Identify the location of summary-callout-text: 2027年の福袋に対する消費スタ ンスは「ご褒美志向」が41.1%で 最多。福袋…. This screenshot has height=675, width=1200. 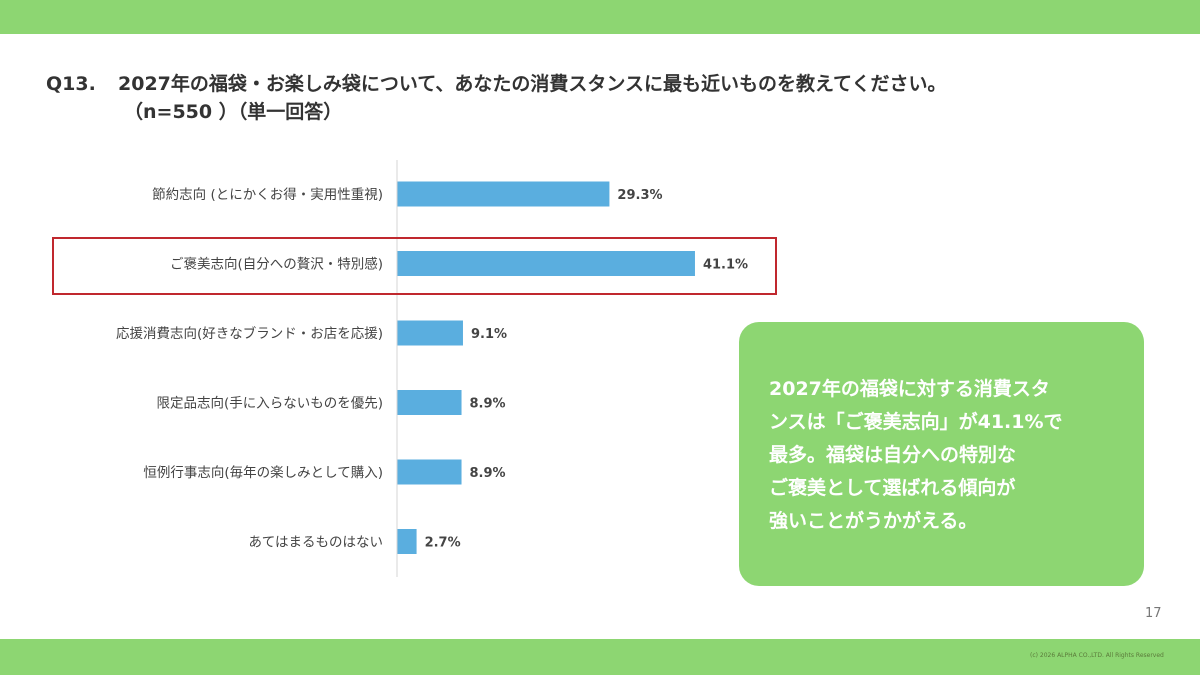
(949, 455).